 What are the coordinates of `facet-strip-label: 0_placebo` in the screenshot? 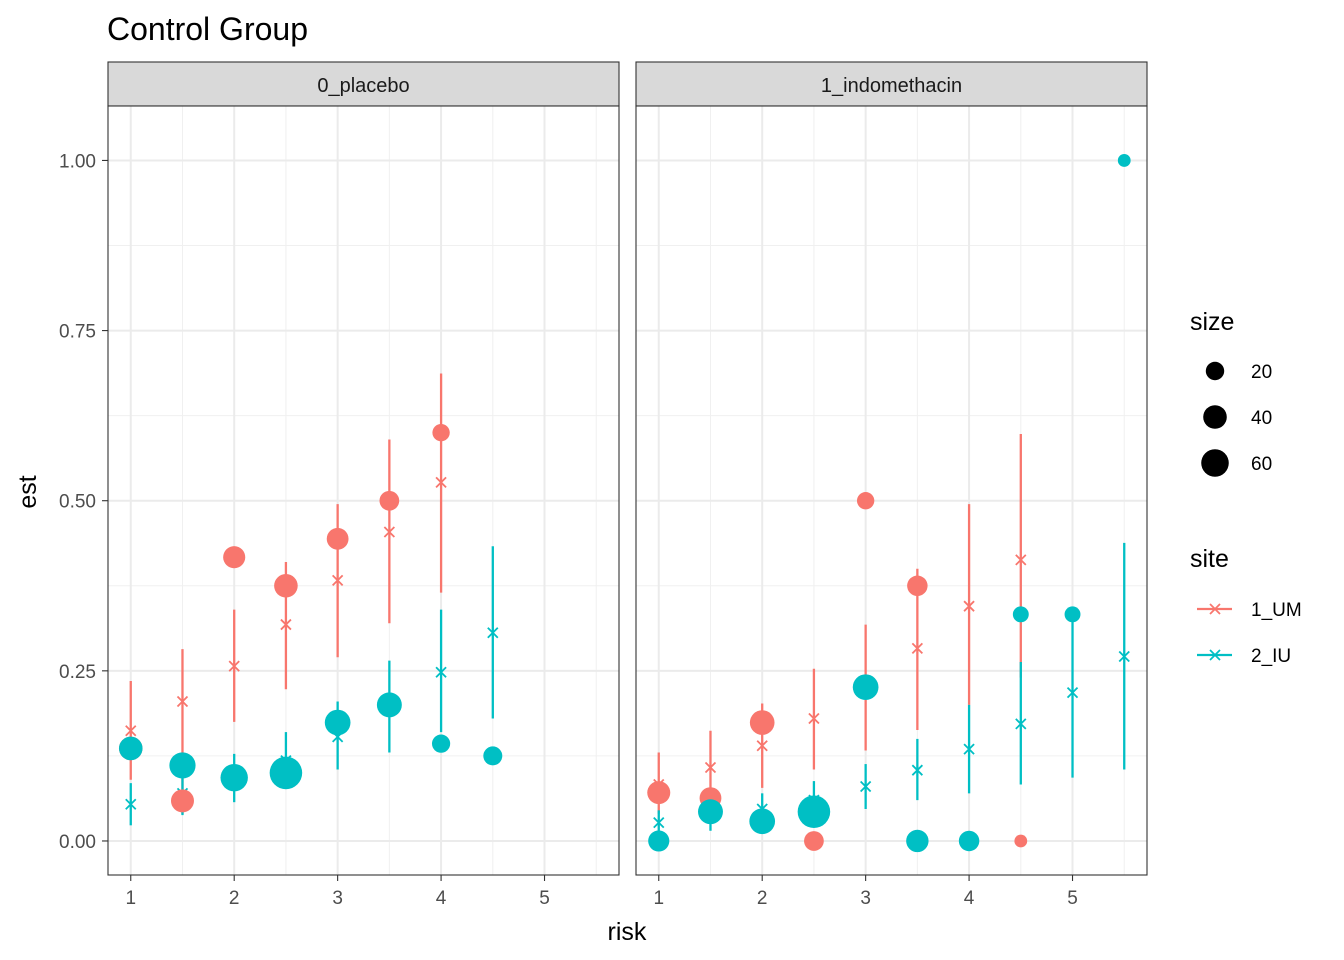 It's located at (363, 86).